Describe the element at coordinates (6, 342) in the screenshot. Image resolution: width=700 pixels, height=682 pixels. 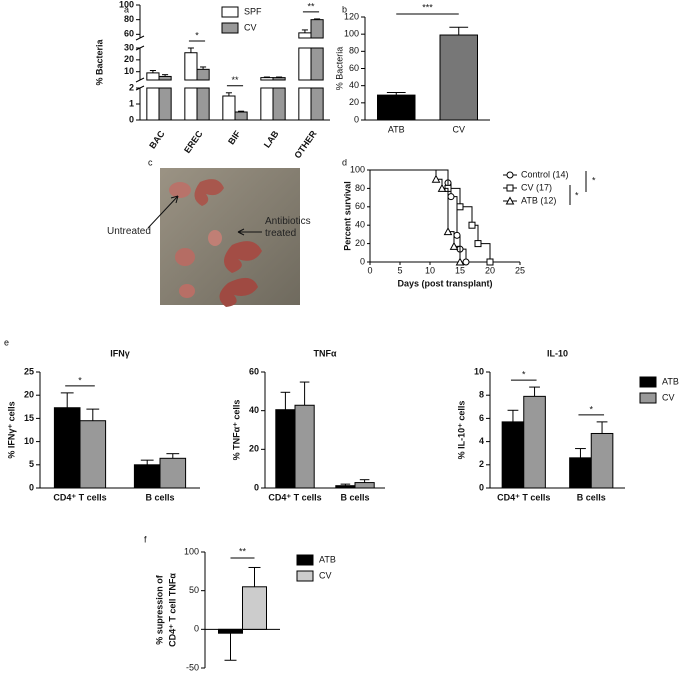
I see `panel-letter: e` at that location.